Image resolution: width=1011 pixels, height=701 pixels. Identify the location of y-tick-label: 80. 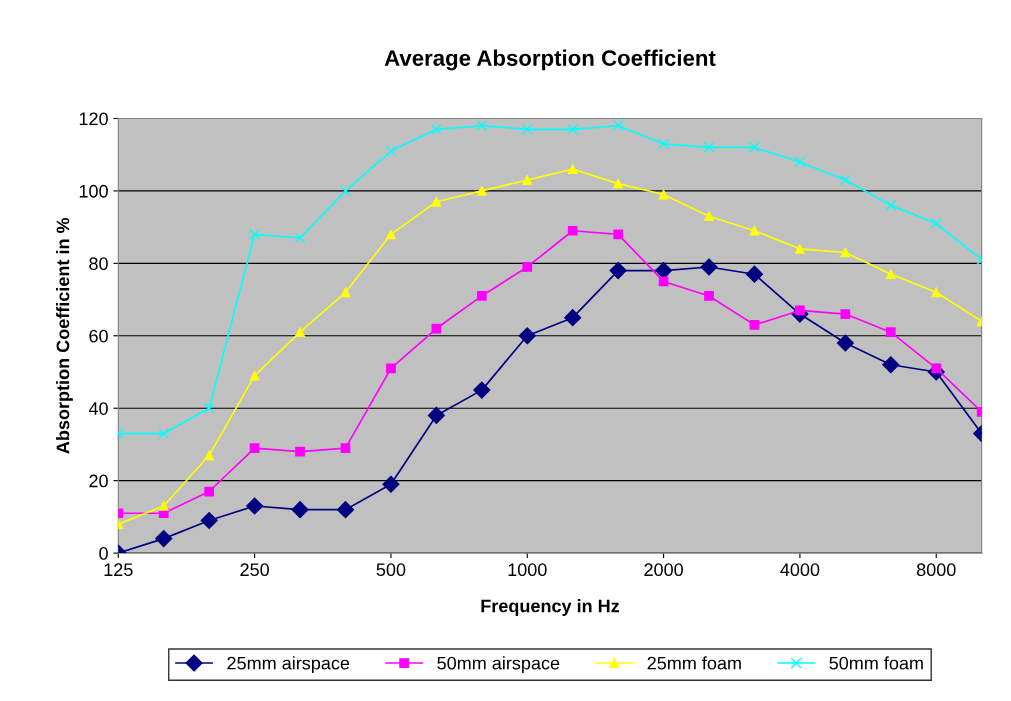
(98, 264).